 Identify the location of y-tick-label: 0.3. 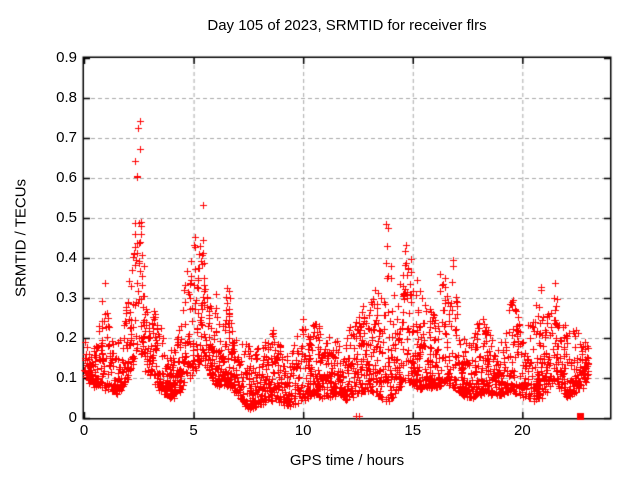
(66, 297).